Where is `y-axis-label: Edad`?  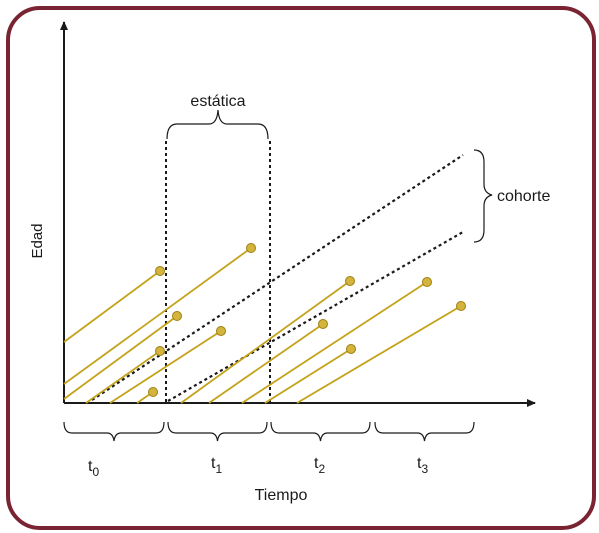 y-axis-label: Edad is located at coordinates (37, 240).